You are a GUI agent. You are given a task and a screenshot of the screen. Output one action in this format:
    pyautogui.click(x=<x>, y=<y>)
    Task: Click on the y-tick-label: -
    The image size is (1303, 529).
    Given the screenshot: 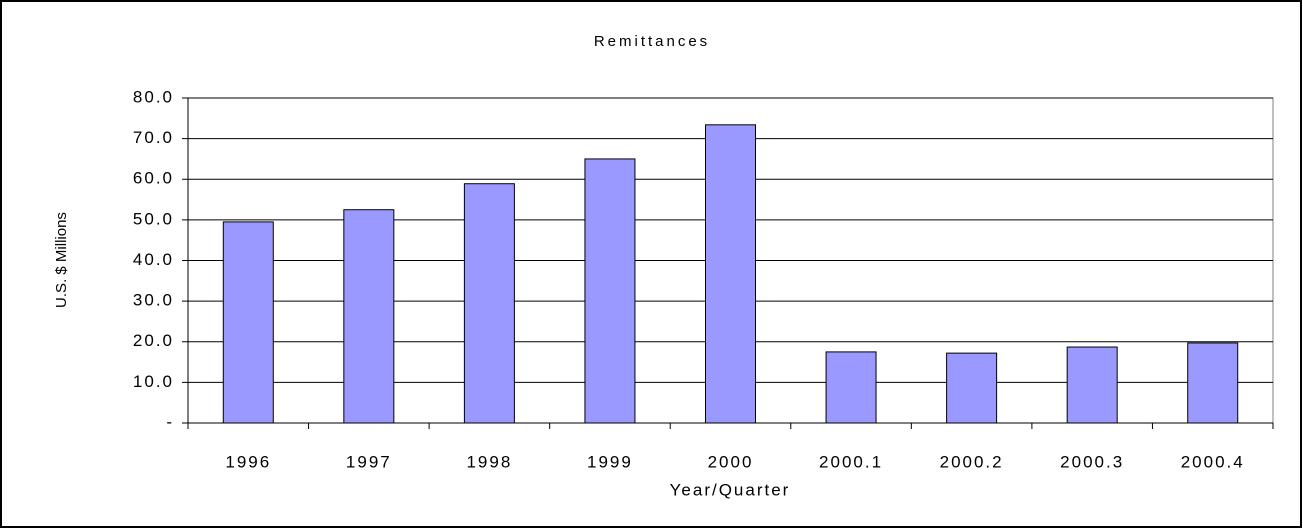 What is the action you would take?
    pyautogui.click(x=170, y=421)
    